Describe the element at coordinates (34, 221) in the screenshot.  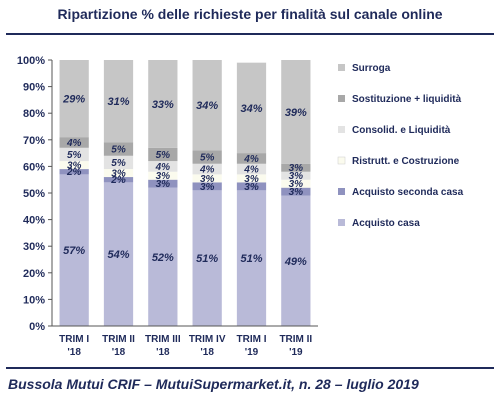
I see `y-tick-label: 40%` at that location.